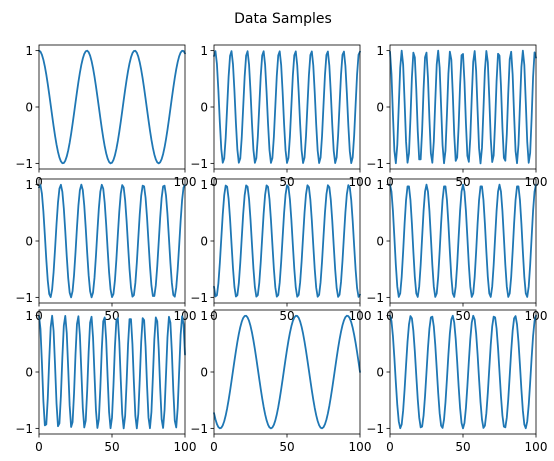 This screenshot has height=461, width=554. What do you see at coordinates (283, 19) in the screenshot?
I see `figure-title: Data Samples` at bounding box center [283, 19].